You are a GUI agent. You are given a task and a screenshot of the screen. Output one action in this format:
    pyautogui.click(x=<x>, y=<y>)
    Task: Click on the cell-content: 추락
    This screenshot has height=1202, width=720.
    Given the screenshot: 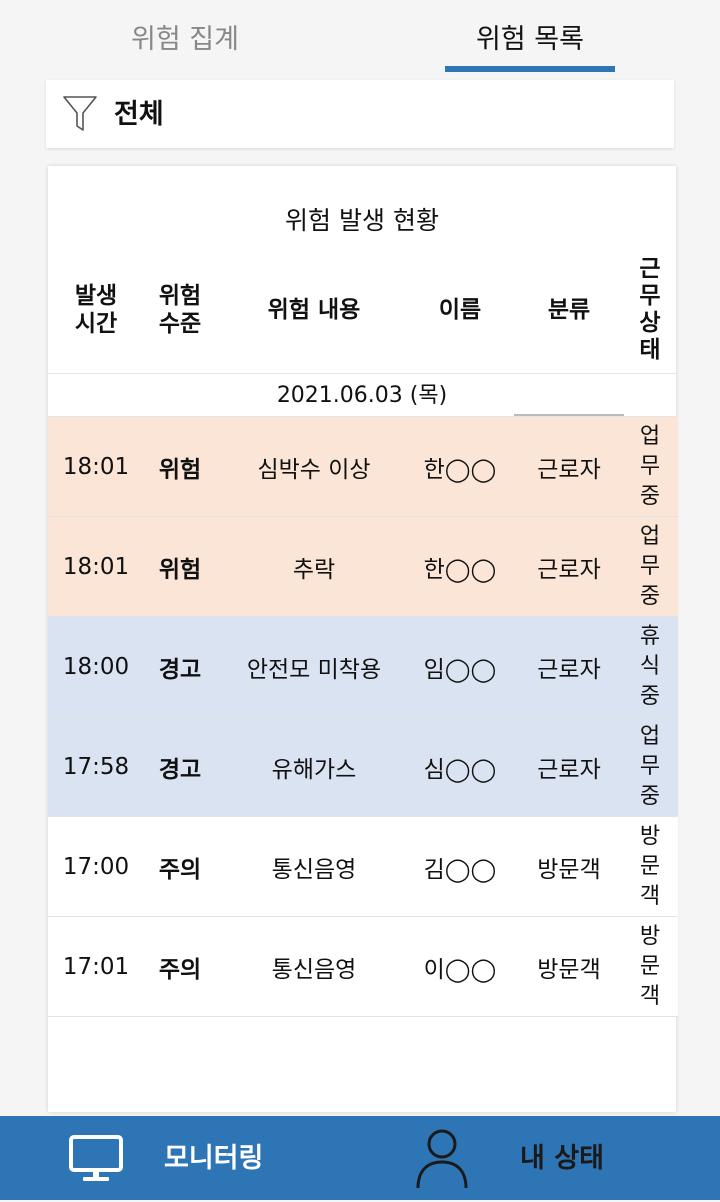 What is the action you would take?
    pyautogui.click(x=314, y=570)
    